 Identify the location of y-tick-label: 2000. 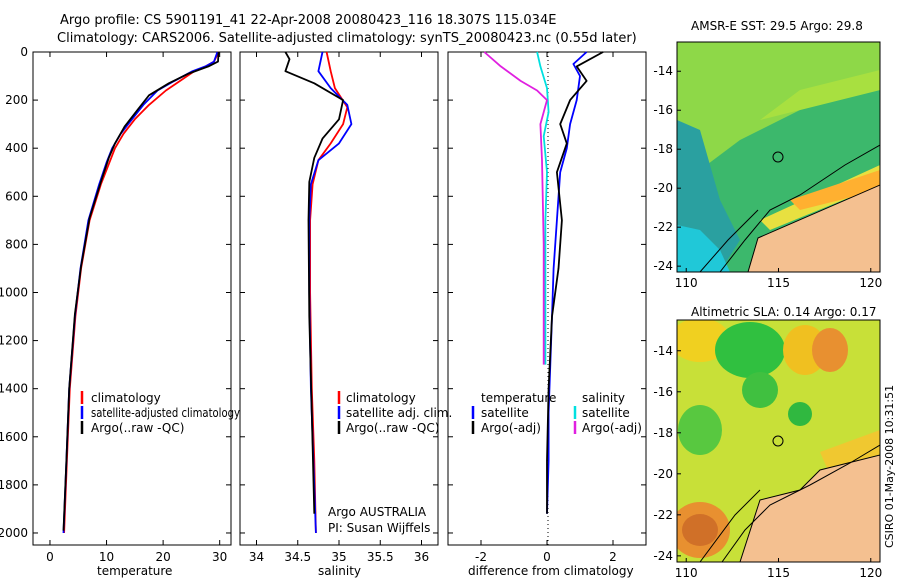
(14, 533).